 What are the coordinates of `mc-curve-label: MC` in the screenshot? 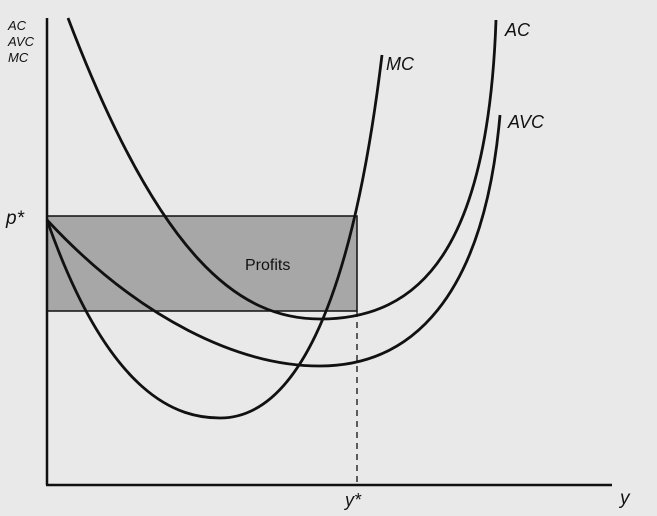 It's located at (400, 64).